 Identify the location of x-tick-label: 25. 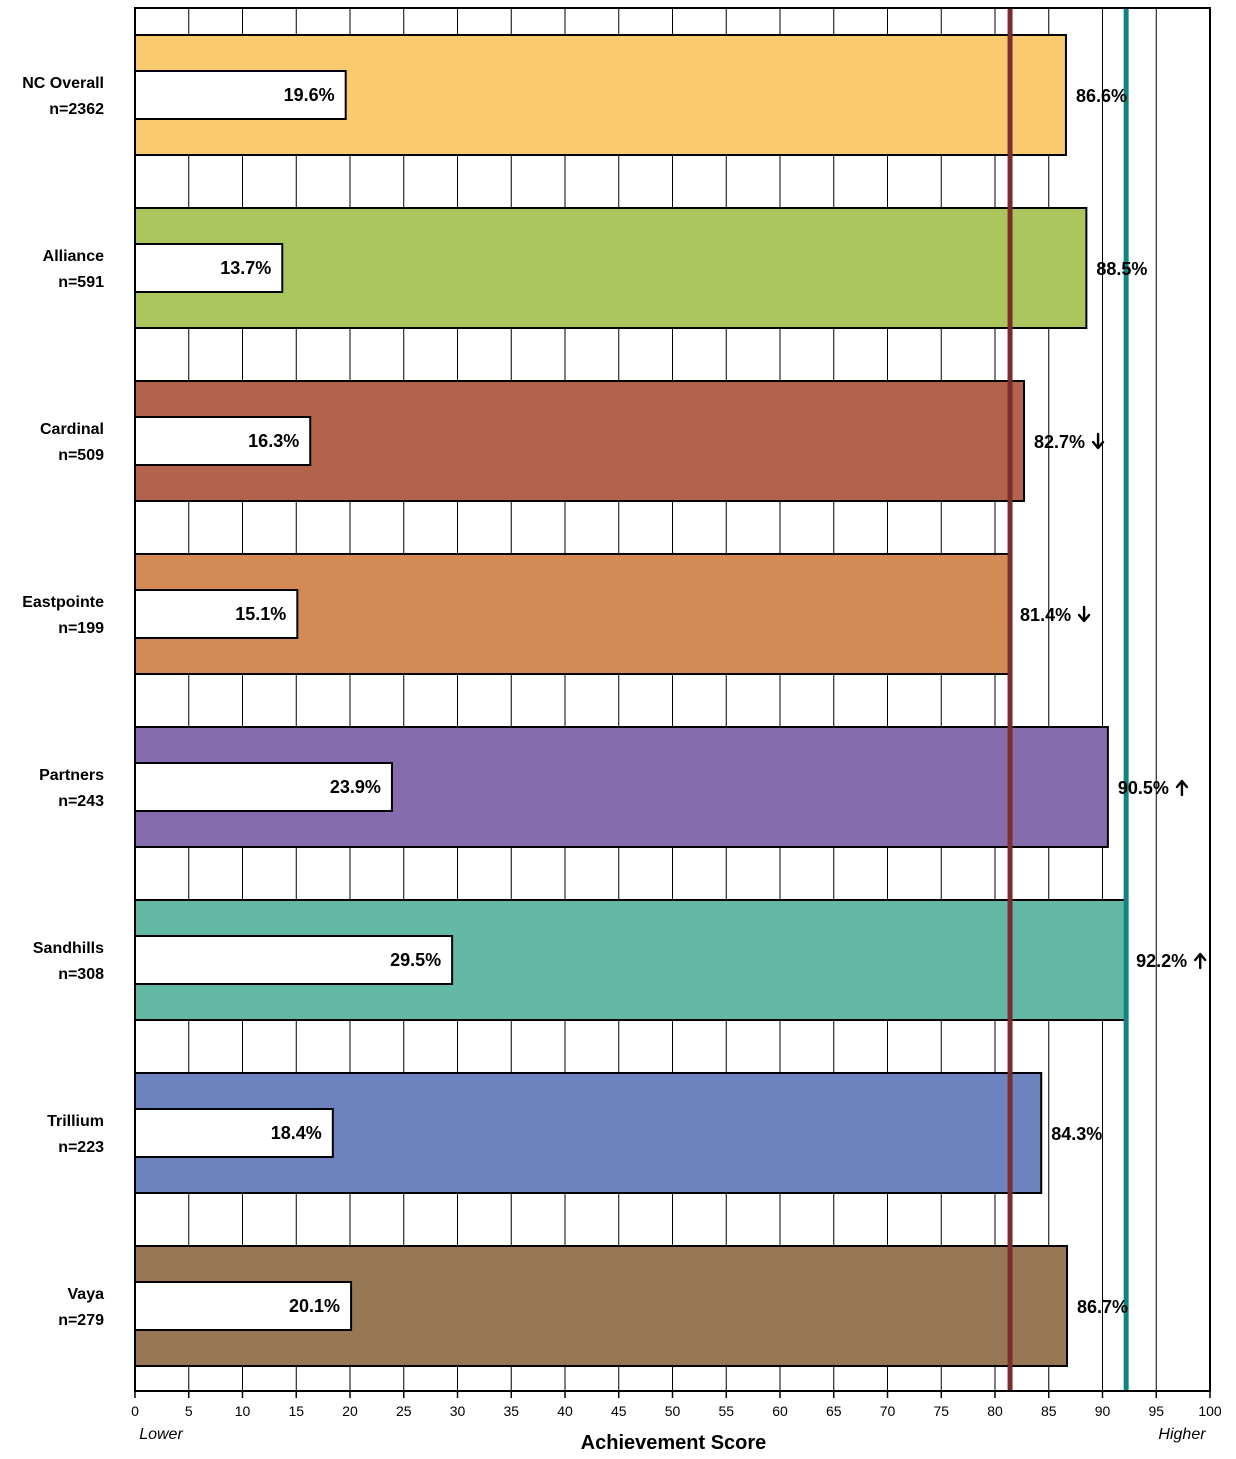
(404, 1411).